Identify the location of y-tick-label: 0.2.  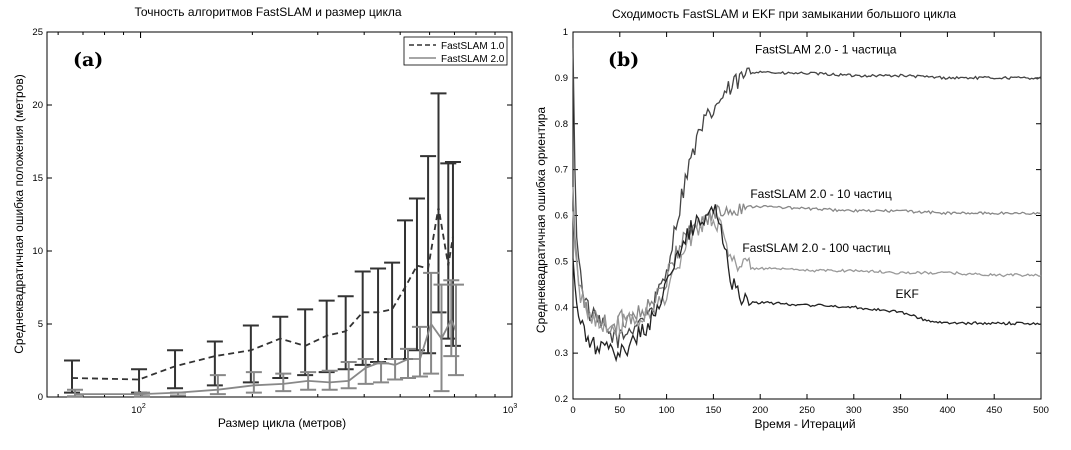
(561, 399).